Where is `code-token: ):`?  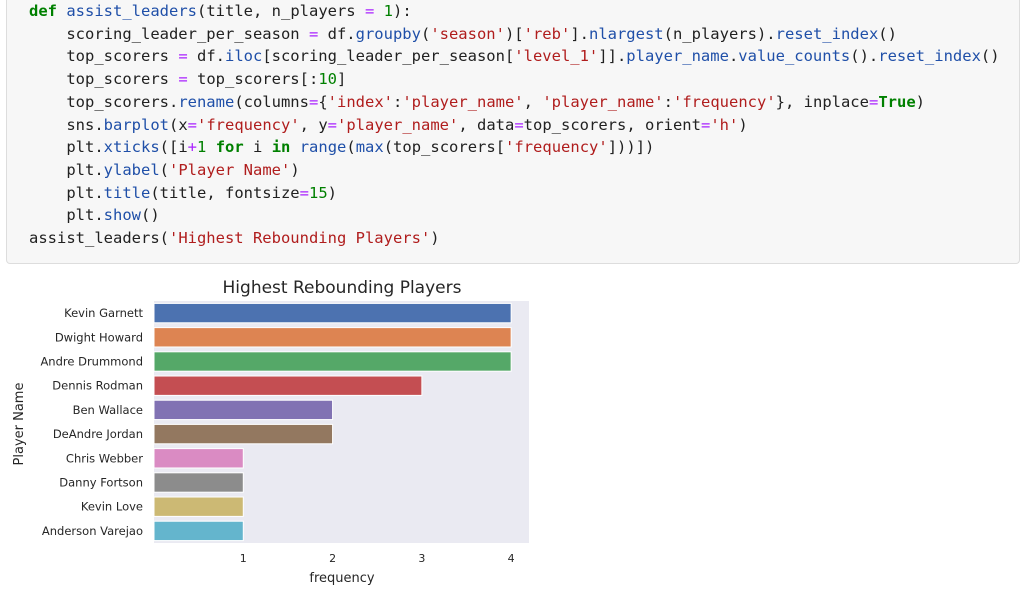 code-token: ): is located at coordinates (402, 11).